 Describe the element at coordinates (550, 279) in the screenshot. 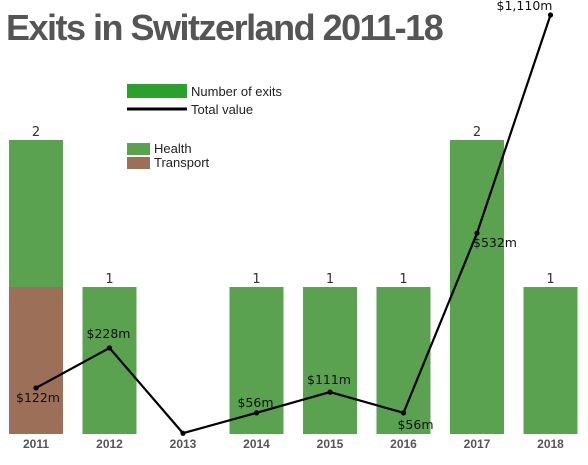

I see `count-label-2018: 1` at that location.